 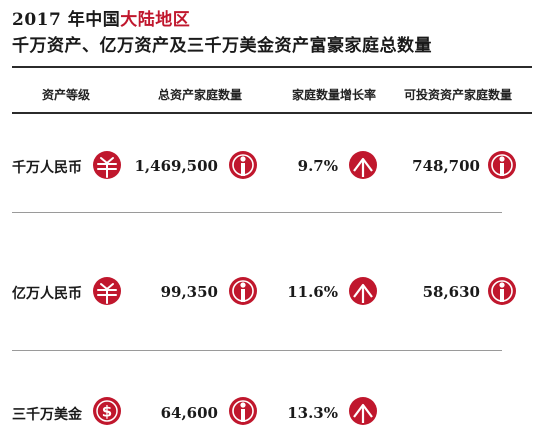 I want to click on header-level: 资产等级, so click(x=66, y=95).